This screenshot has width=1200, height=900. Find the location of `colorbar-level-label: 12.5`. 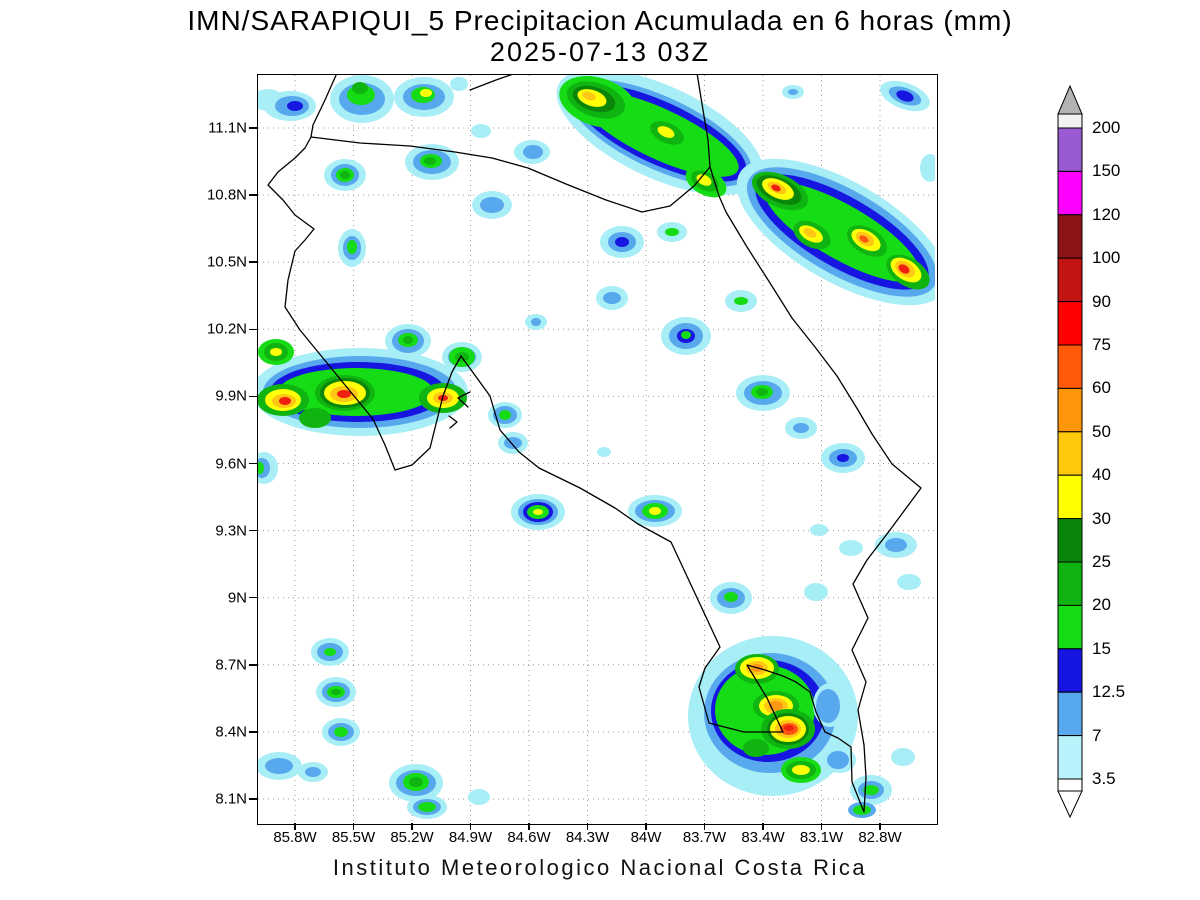

colorbar-level-label: 12.5 is located at coordinates (1109, 692).